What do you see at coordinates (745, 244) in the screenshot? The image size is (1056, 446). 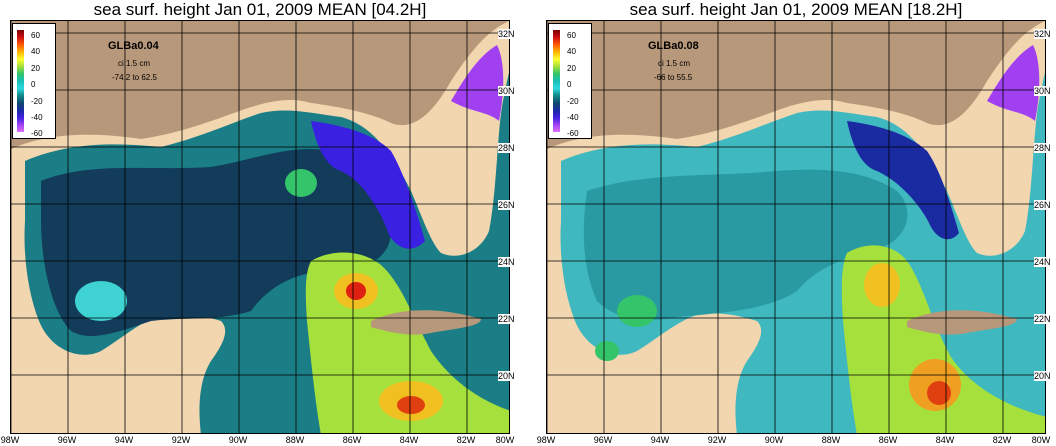 I see `mid-water-region` at bounding box center [745, 244].